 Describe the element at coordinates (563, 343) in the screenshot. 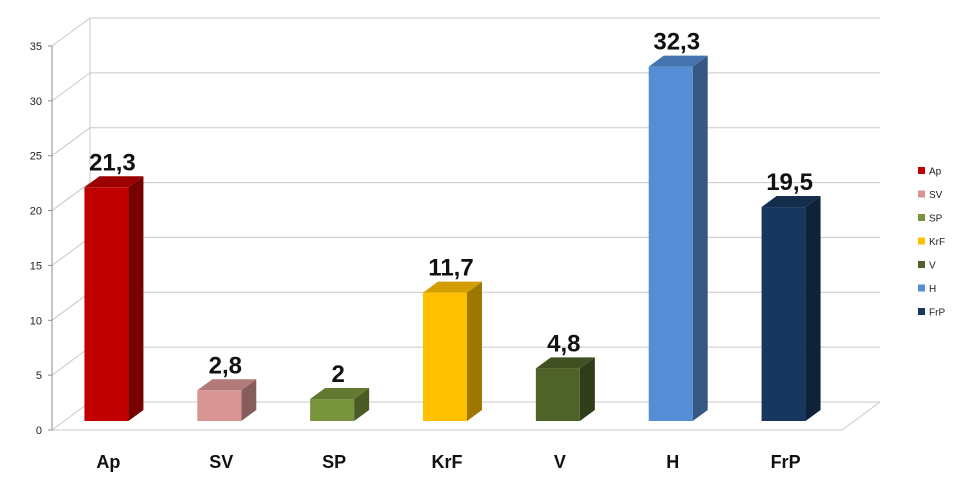

I see `data-label-v: 4,8` at that location.